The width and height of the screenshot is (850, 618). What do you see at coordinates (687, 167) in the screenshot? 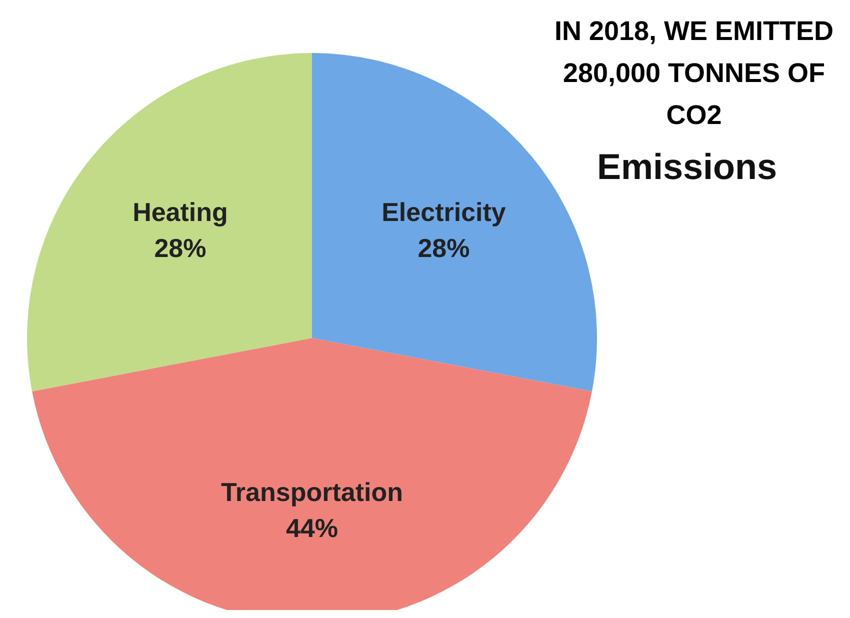
I see `text: Emissions` at bounding box center [687, 167].